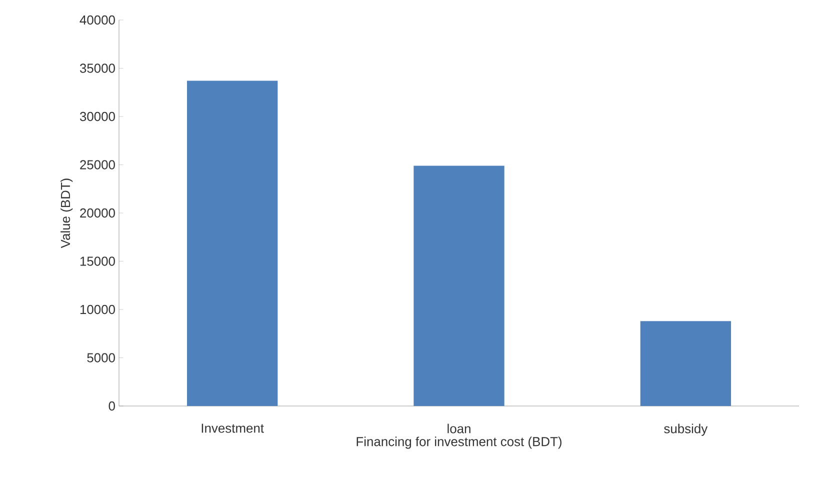  Describe the element at coordinates (66, 213) in the screenshot. I see `y-axis-title: Value (BDT)` at that location.